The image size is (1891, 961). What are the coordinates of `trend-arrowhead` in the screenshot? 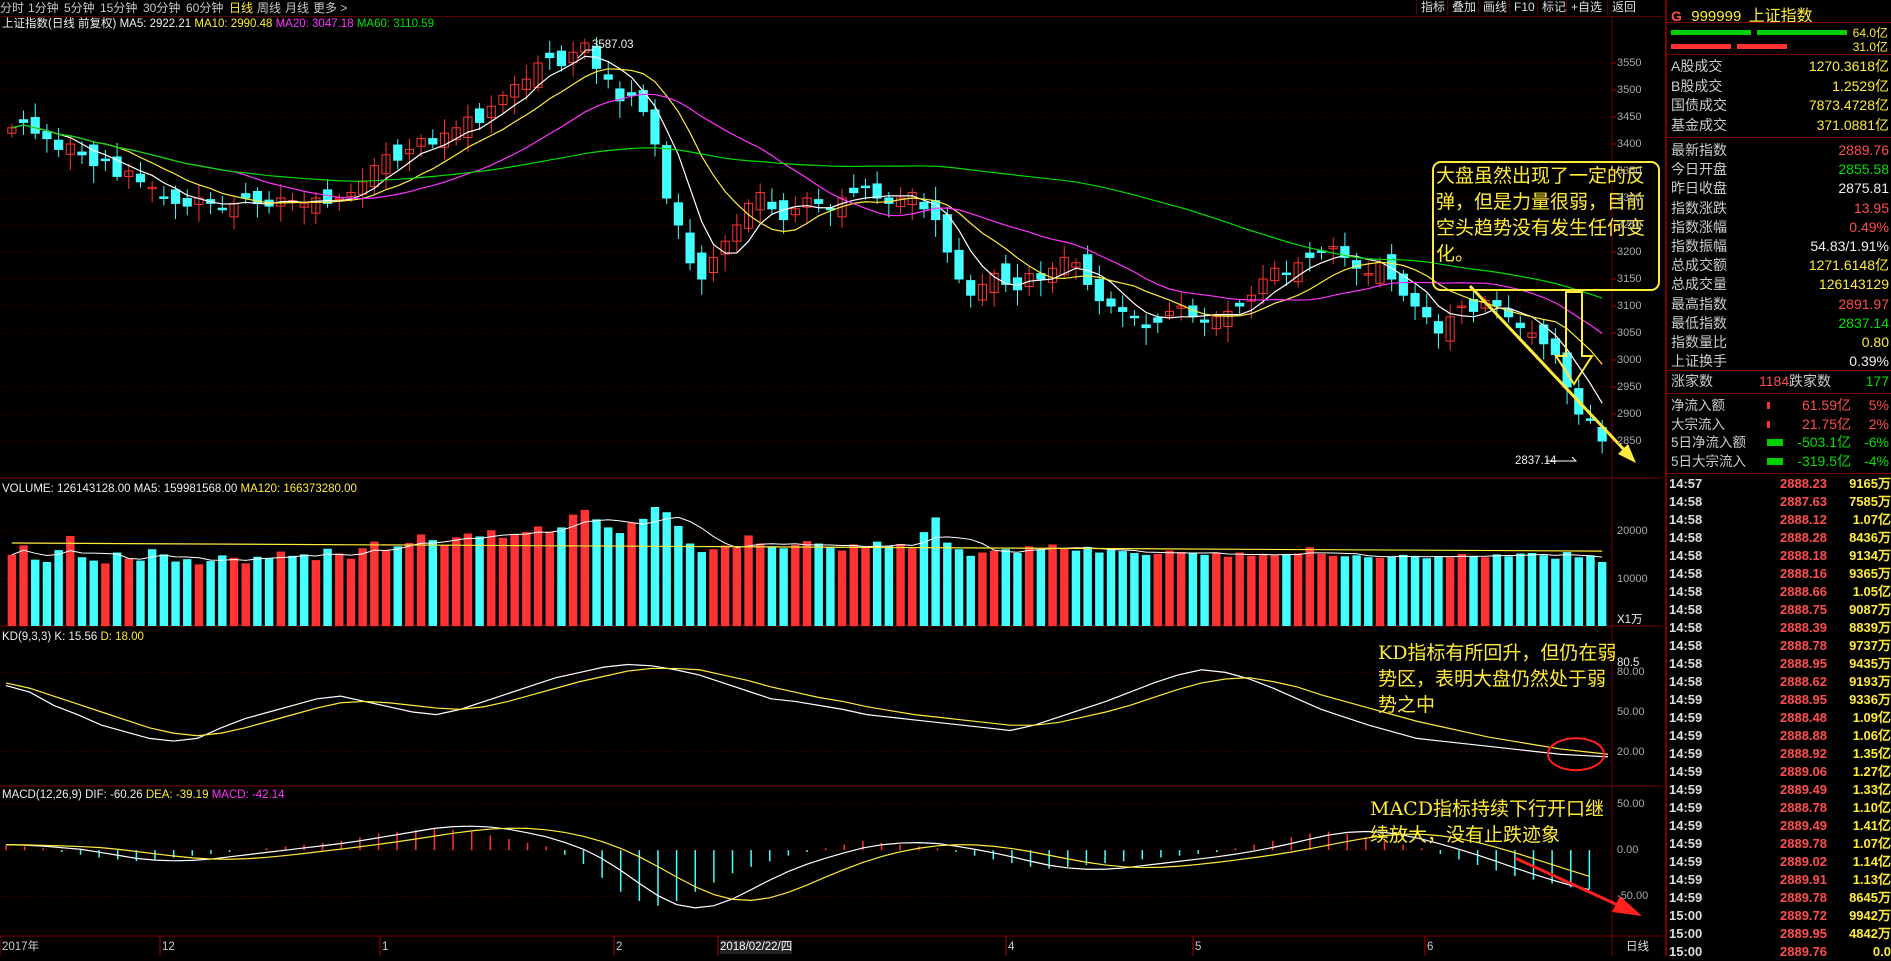 It's located at (1627, 453).